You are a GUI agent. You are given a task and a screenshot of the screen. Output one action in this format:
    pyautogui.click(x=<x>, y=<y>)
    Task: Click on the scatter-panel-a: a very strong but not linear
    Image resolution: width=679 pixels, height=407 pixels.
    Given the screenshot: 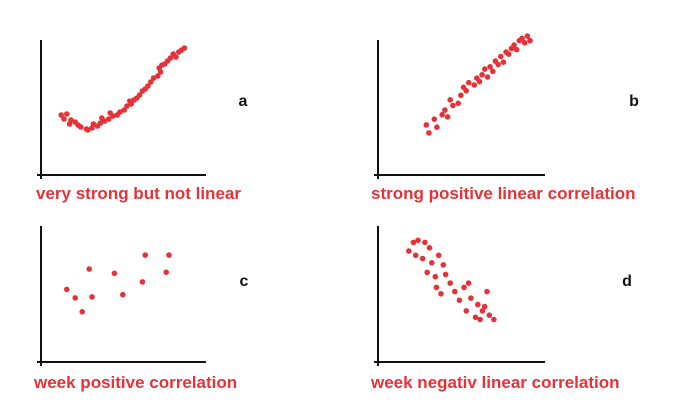 What is the action you would take?
    pyautogui.click(x=142, y=121)
    